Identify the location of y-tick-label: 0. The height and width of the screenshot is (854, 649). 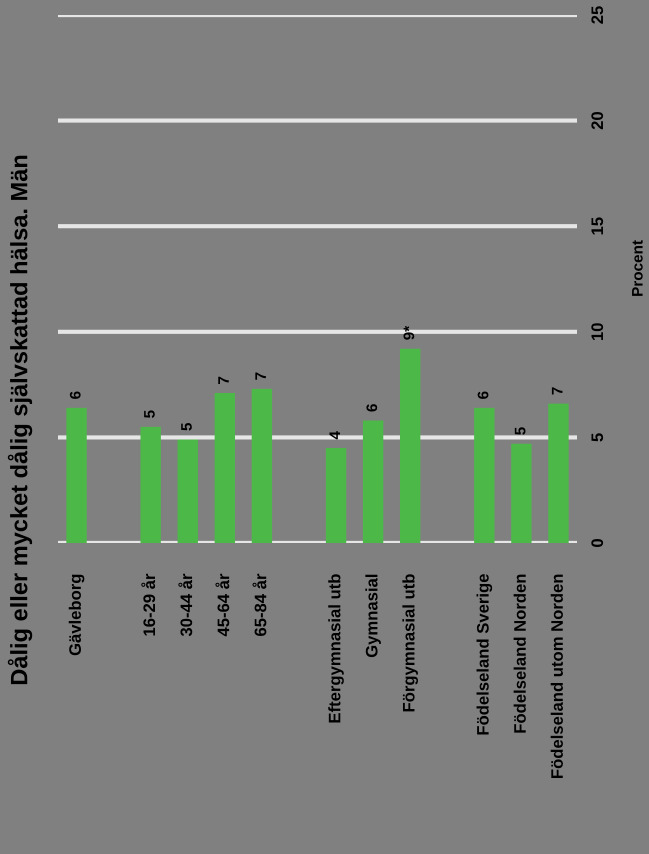
(597, 543).